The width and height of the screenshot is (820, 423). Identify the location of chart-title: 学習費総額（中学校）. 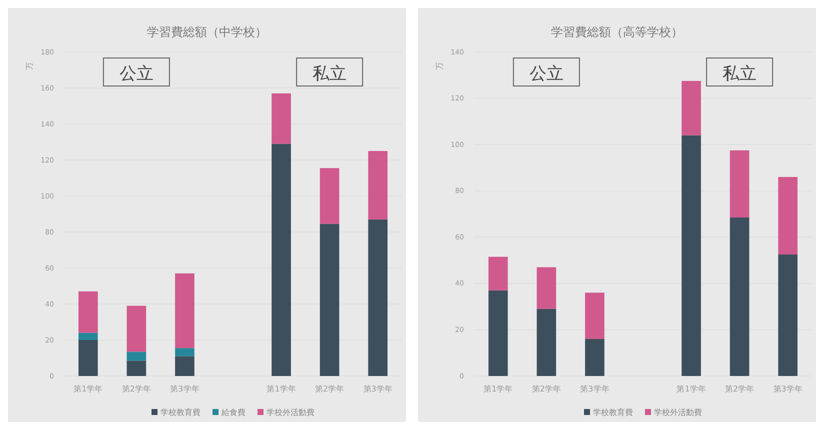
(207, 32).